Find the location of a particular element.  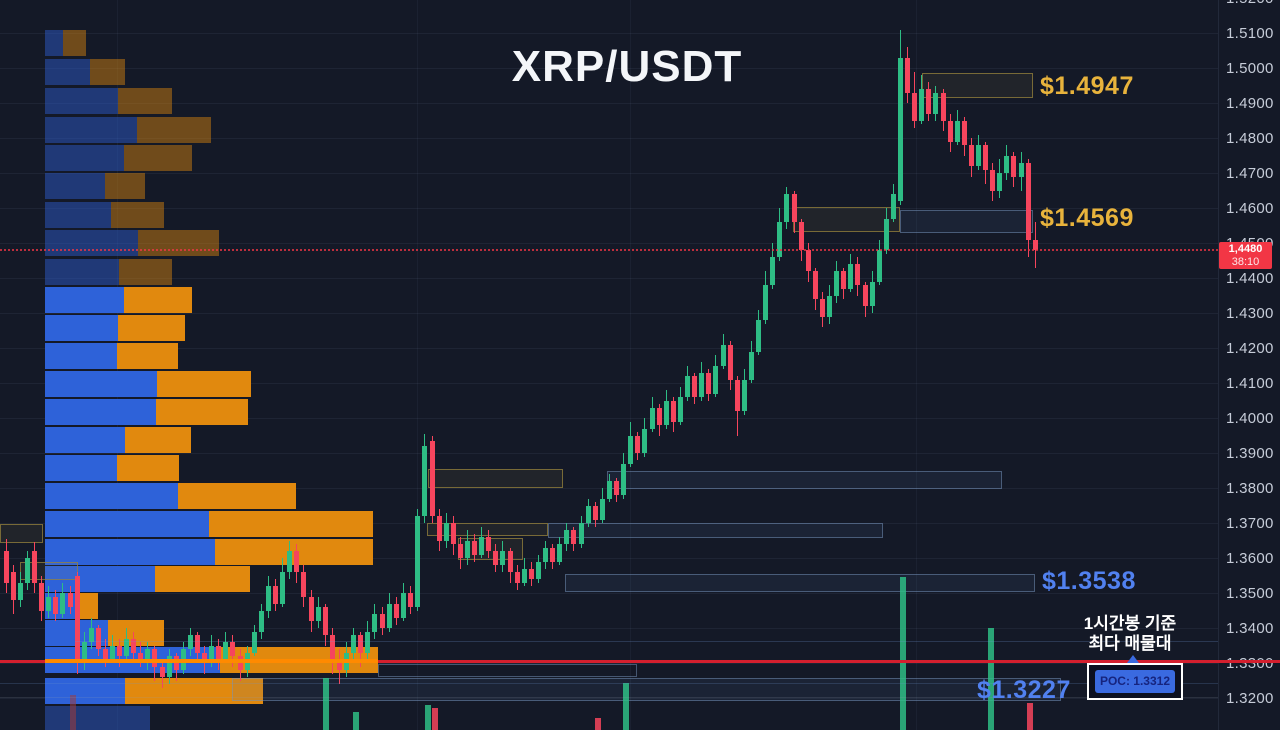

y-axis-tick-label: 1.3400 is located at coordinates (1250, 628).